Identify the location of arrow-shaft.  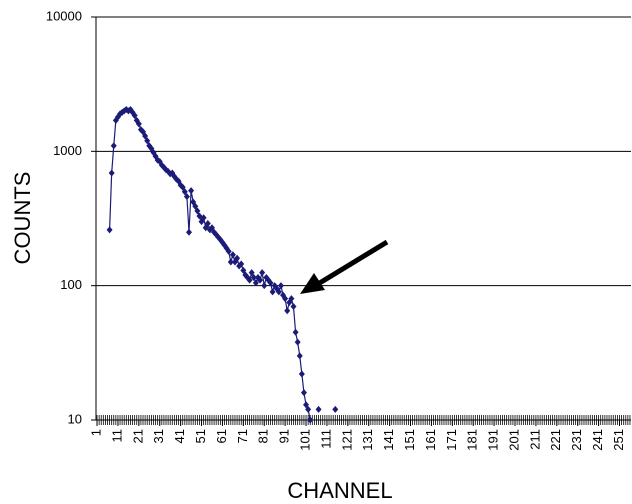
(352, 263).